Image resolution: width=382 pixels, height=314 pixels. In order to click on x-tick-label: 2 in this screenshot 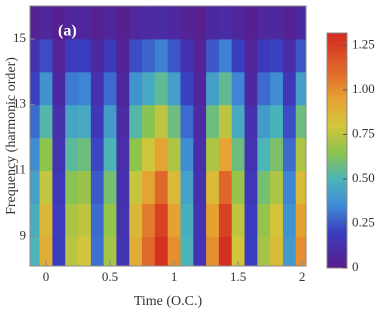, I will do `click(302, 276)`.